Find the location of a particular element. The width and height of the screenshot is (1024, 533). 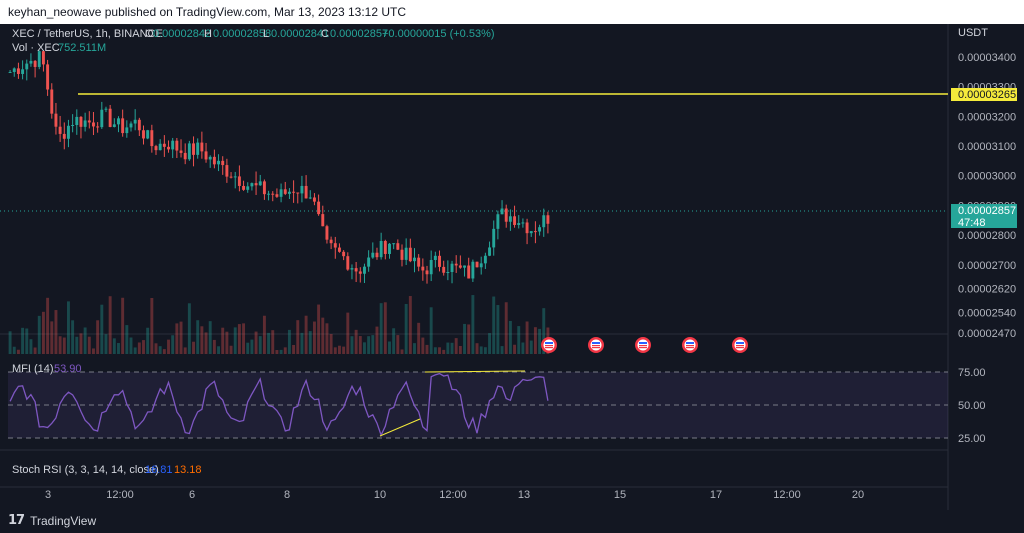

tradingview-logo: 17 TradingView is located at coordinates (52, 520).